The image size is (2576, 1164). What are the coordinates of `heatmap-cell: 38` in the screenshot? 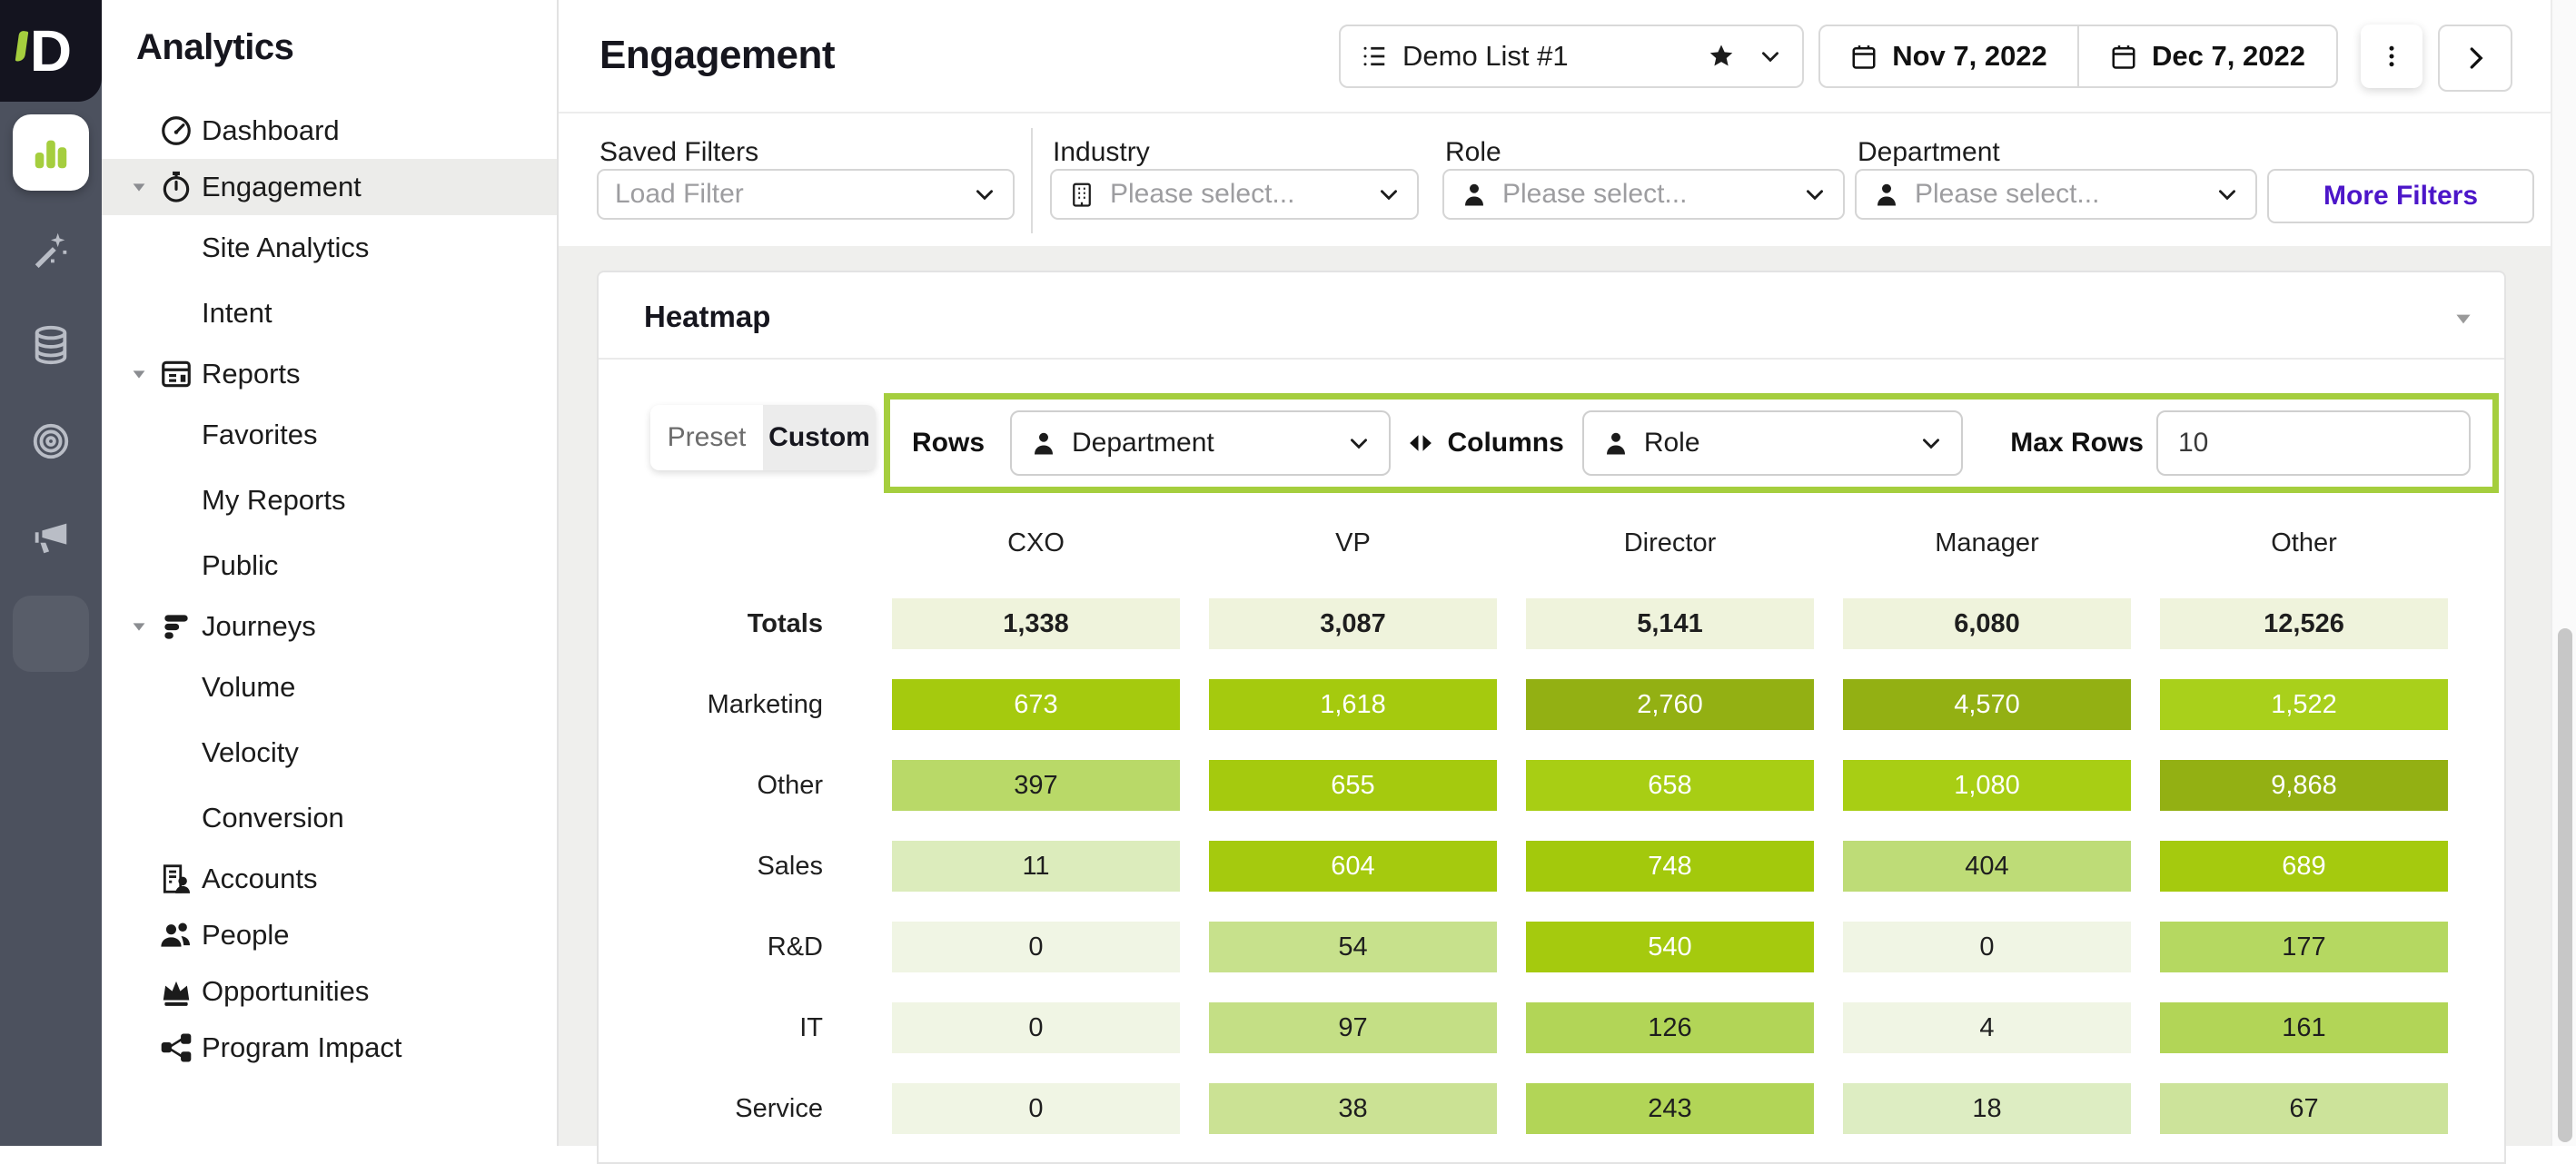 It's located at (1353, 1108).